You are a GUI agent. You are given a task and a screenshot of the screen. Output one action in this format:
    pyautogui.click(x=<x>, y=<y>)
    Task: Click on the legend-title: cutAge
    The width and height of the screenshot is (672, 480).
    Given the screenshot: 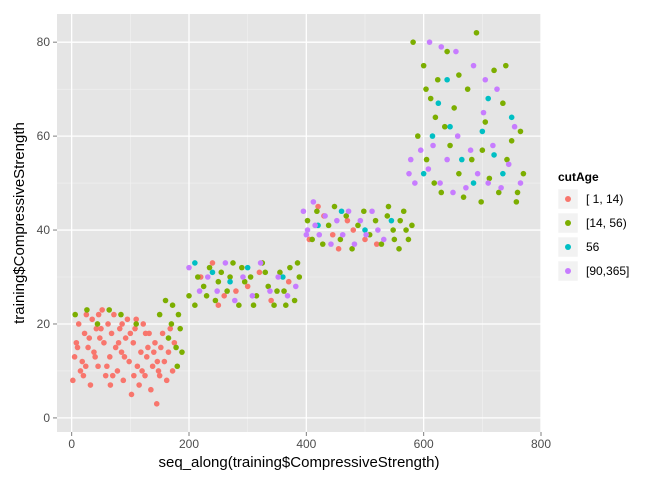 What is the action you would take?
    pyautogui.click(x=578, y=177)
    